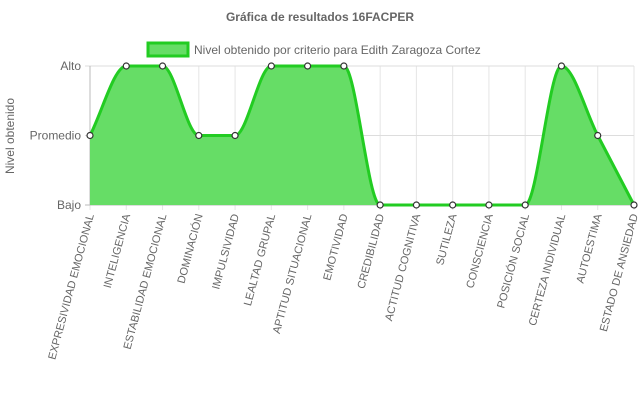  What do you see at coordinates (372, 252) in the screenshot?
I see `x-tick-label: CREDIBILIDAD` at bounding box center [372, 252].